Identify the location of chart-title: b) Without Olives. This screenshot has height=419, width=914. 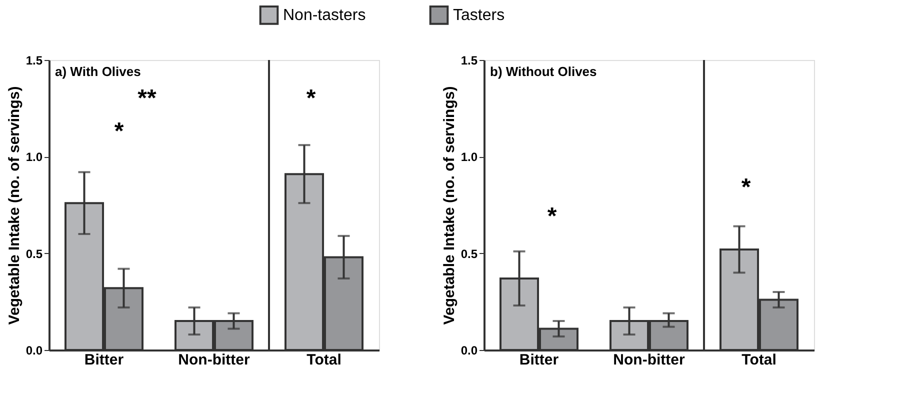
(543, 71).